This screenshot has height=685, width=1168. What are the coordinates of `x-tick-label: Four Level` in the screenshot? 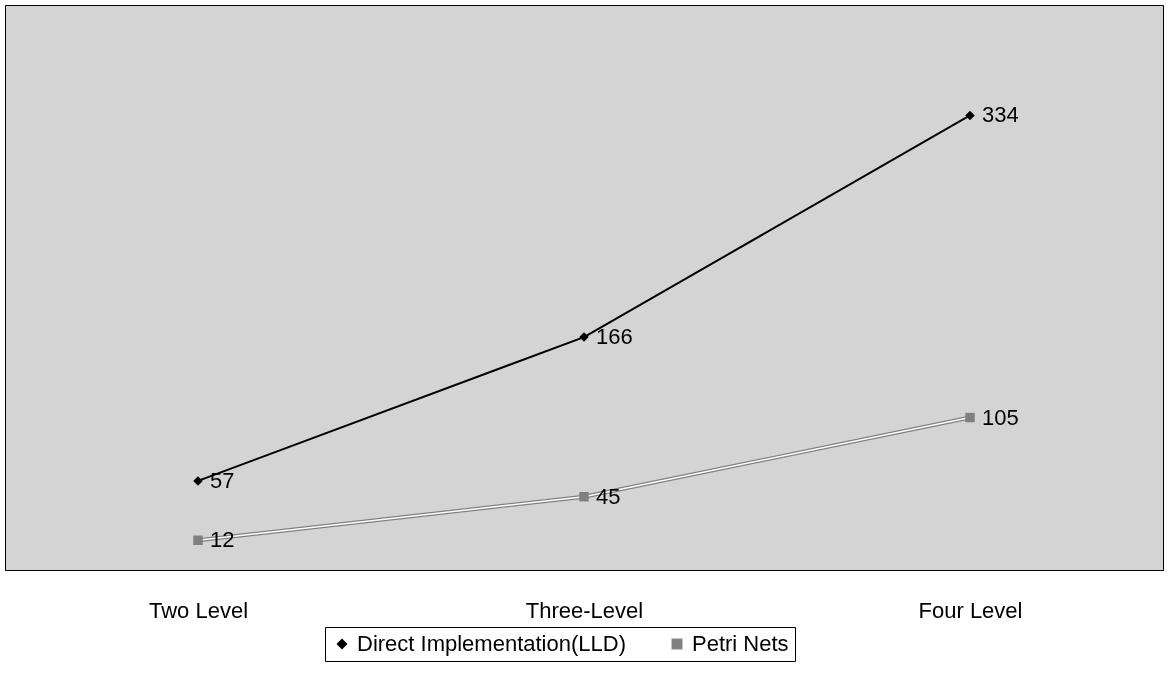 It's located at (970, 610).